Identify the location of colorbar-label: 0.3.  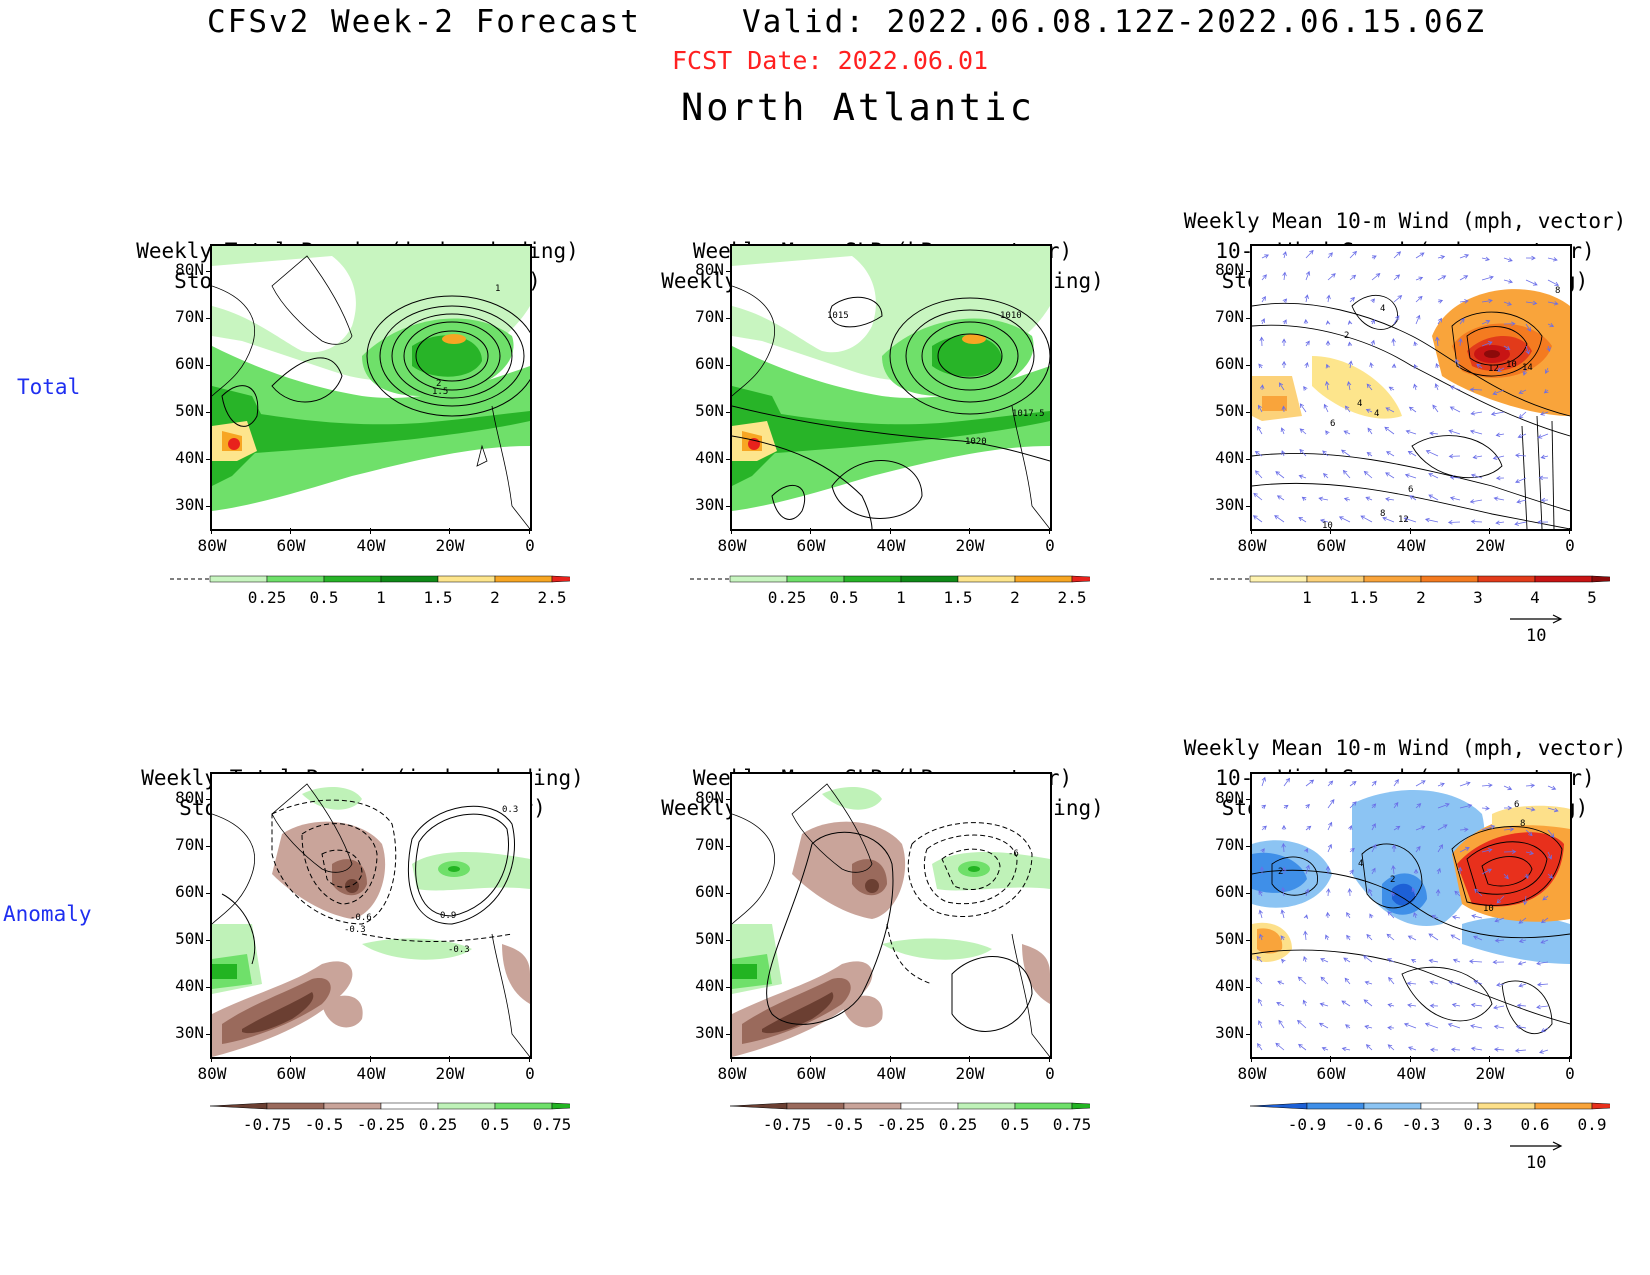
(1478, 1124).